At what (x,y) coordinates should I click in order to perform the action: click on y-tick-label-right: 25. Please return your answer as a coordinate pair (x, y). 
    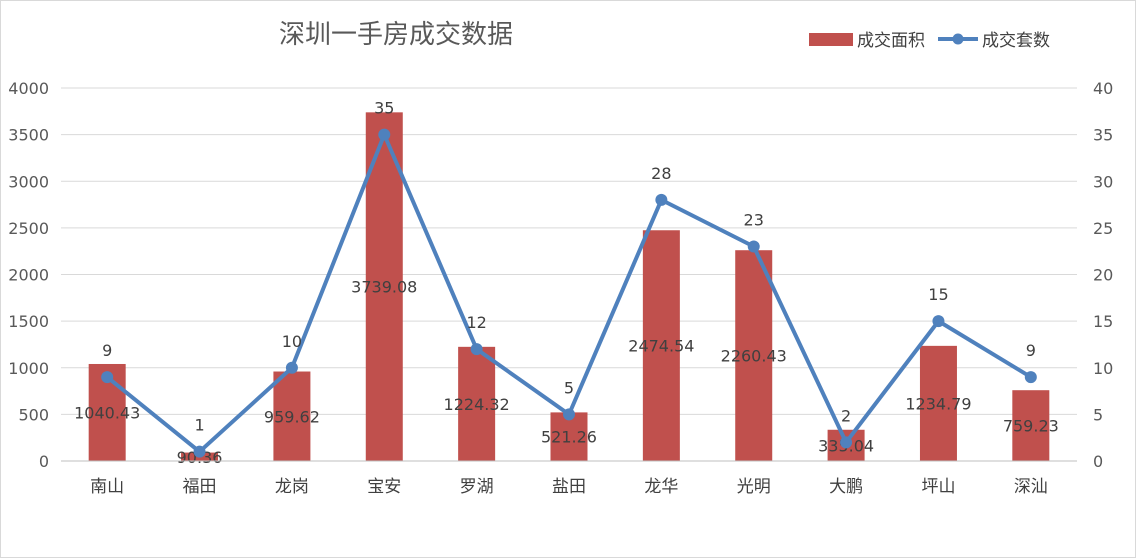
    Looking at the image, I should click on (1103, 228).